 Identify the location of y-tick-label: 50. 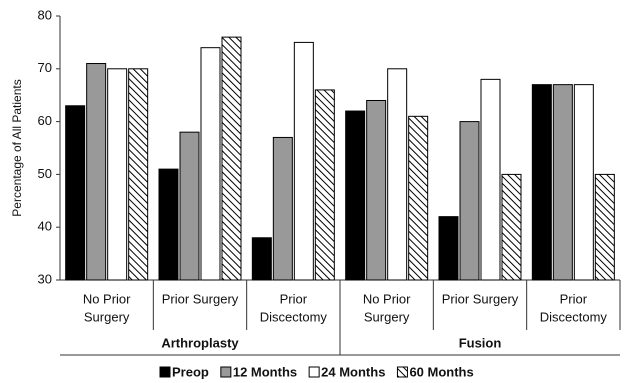
(45, 173).